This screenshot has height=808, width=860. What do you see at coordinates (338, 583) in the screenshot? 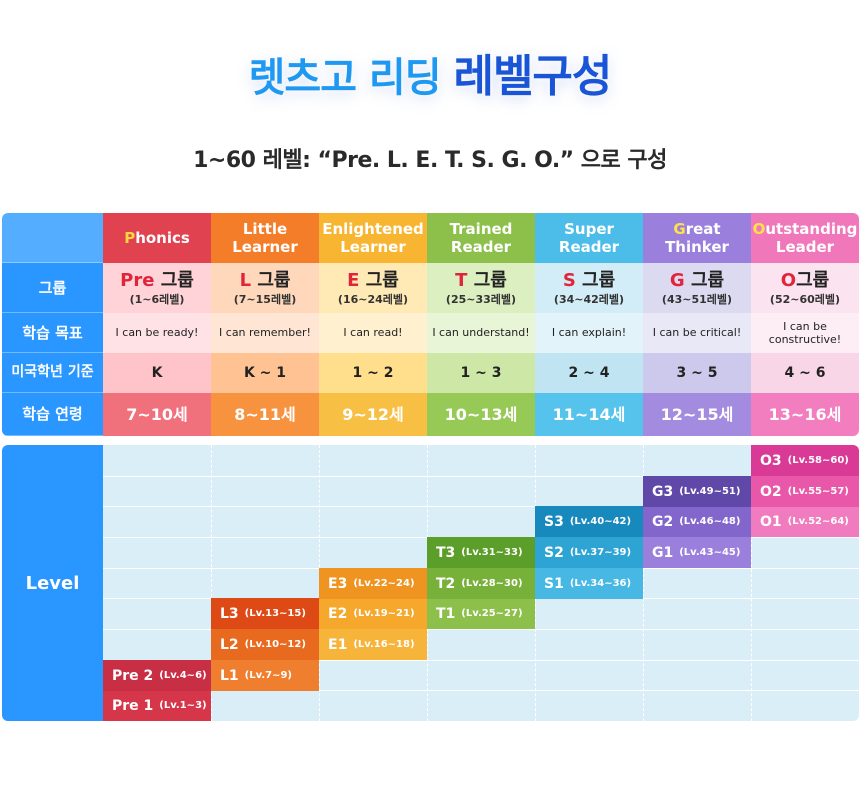
I see `level-name: E3` at bounding box center [338, 583].